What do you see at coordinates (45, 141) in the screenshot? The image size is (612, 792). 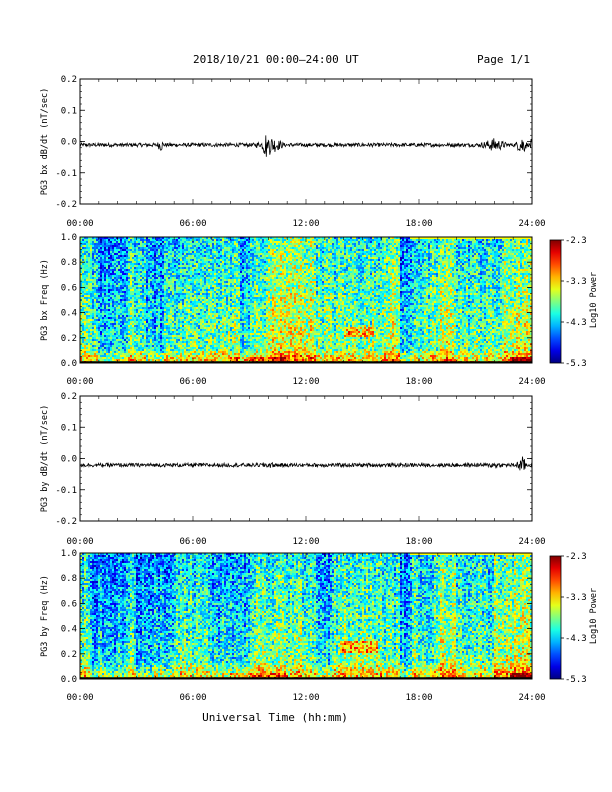 I see `y-axis-label: PG3 bx dB/dt (nT/sec)` at bounding box center [45, 141].